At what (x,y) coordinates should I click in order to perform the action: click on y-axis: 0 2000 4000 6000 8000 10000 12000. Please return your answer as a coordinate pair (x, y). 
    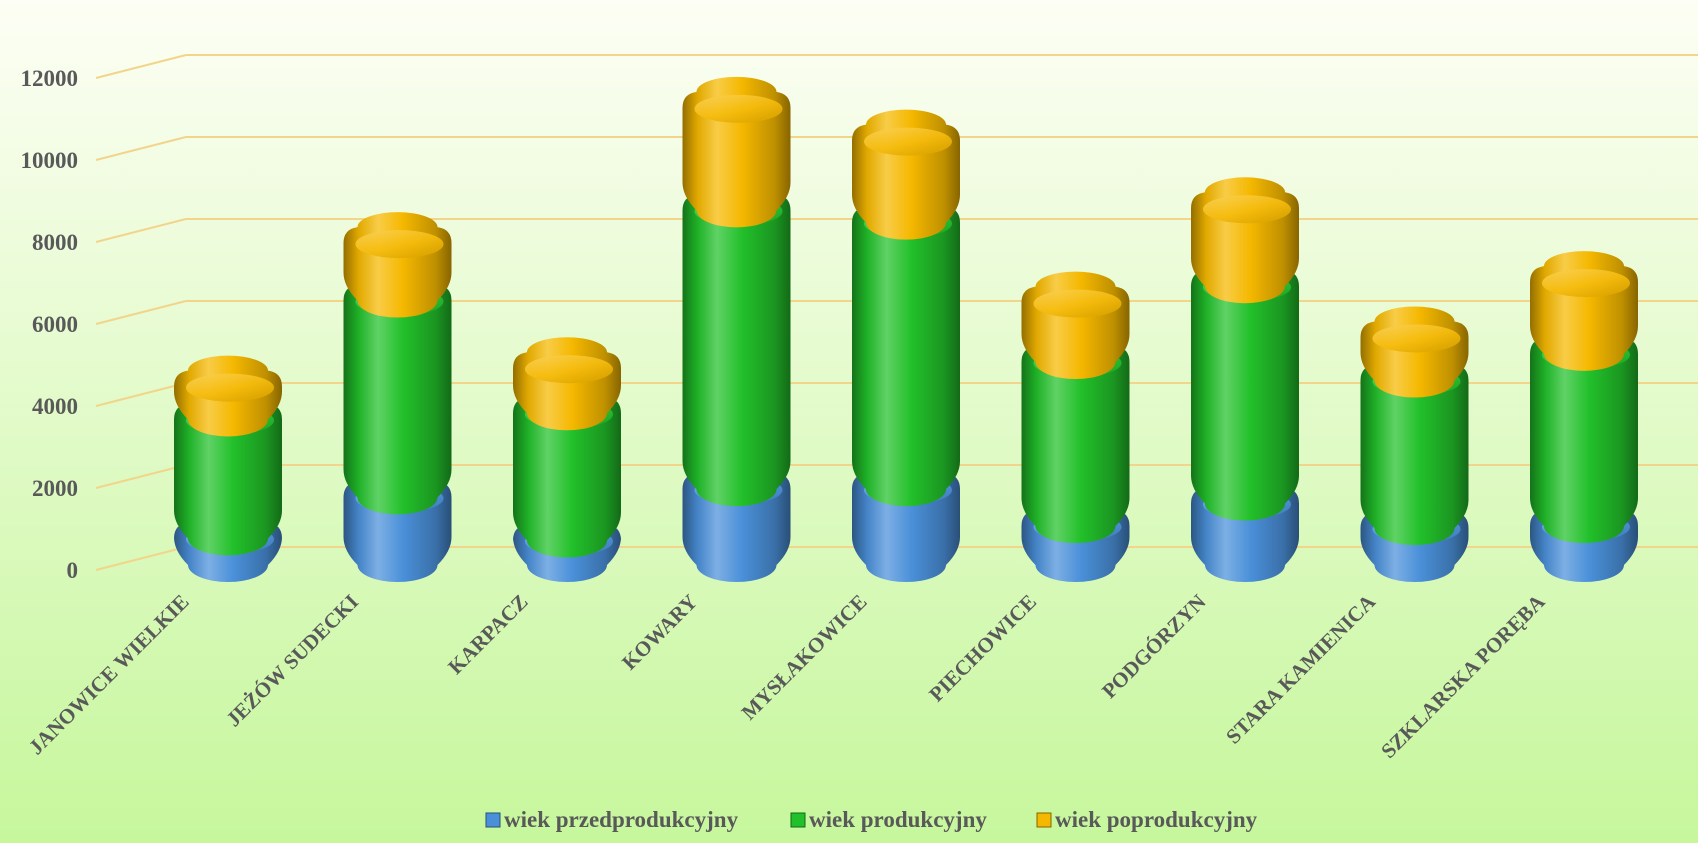
    Looking at the image, I should click on (50, 324).